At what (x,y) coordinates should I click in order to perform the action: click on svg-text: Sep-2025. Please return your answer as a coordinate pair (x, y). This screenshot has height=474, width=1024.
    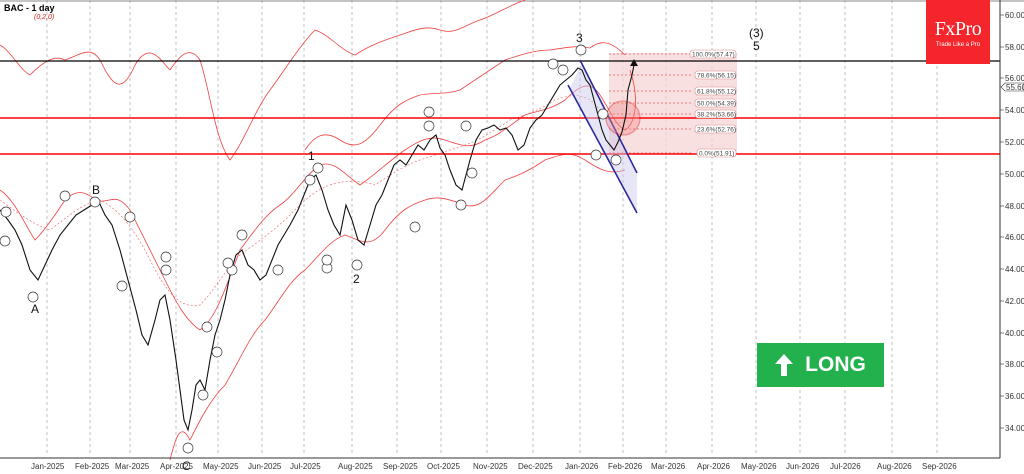
    Looking at the image, I should click on (400, 466).